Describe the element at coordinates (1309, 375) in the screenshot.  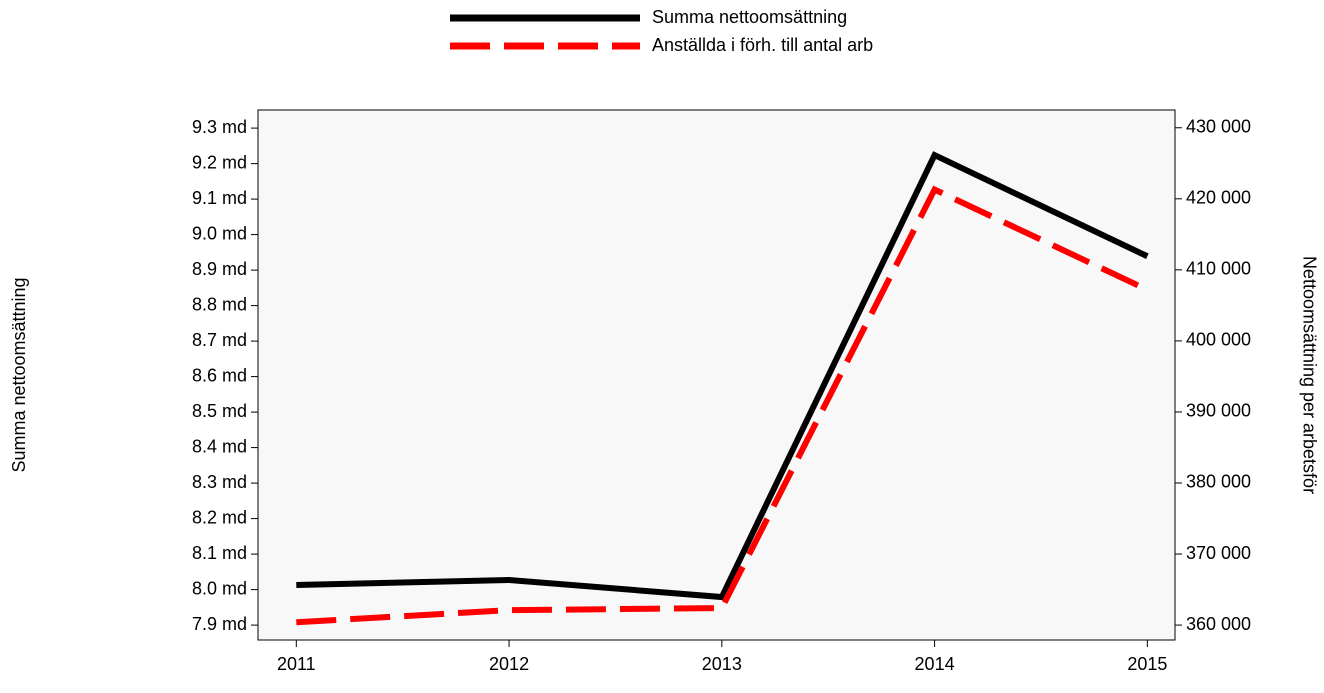
I see `y2-axis-label: Nettoomsättning per arbetsför` at that location.